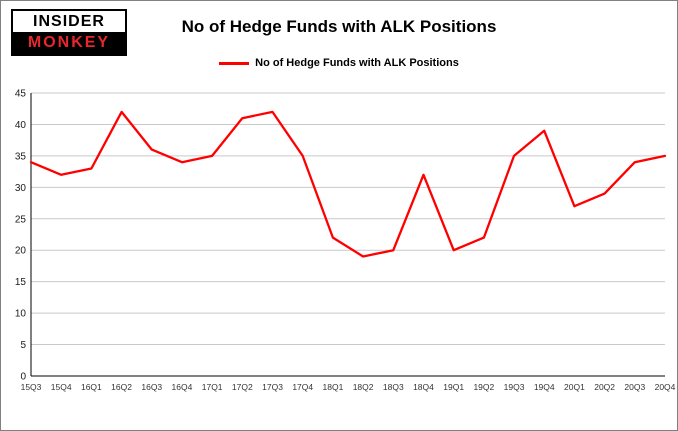  Describe the element at coordinates (483, 387) in the screenshot. I see `x-axis-label: 19Q2` at that location.